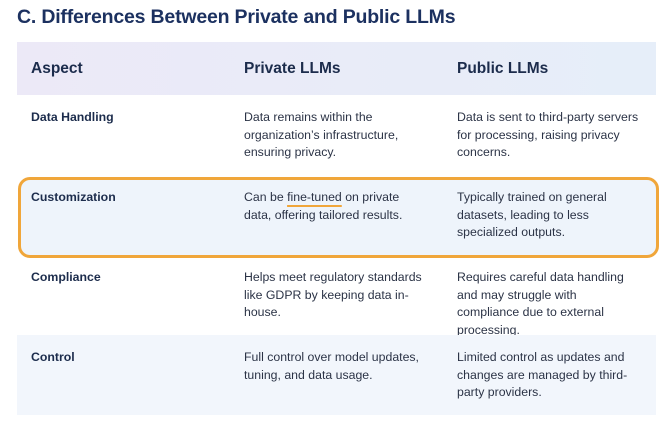 The image size is (672, 425). I want to click on header-cell: Private LLMs, so click(292, 68).